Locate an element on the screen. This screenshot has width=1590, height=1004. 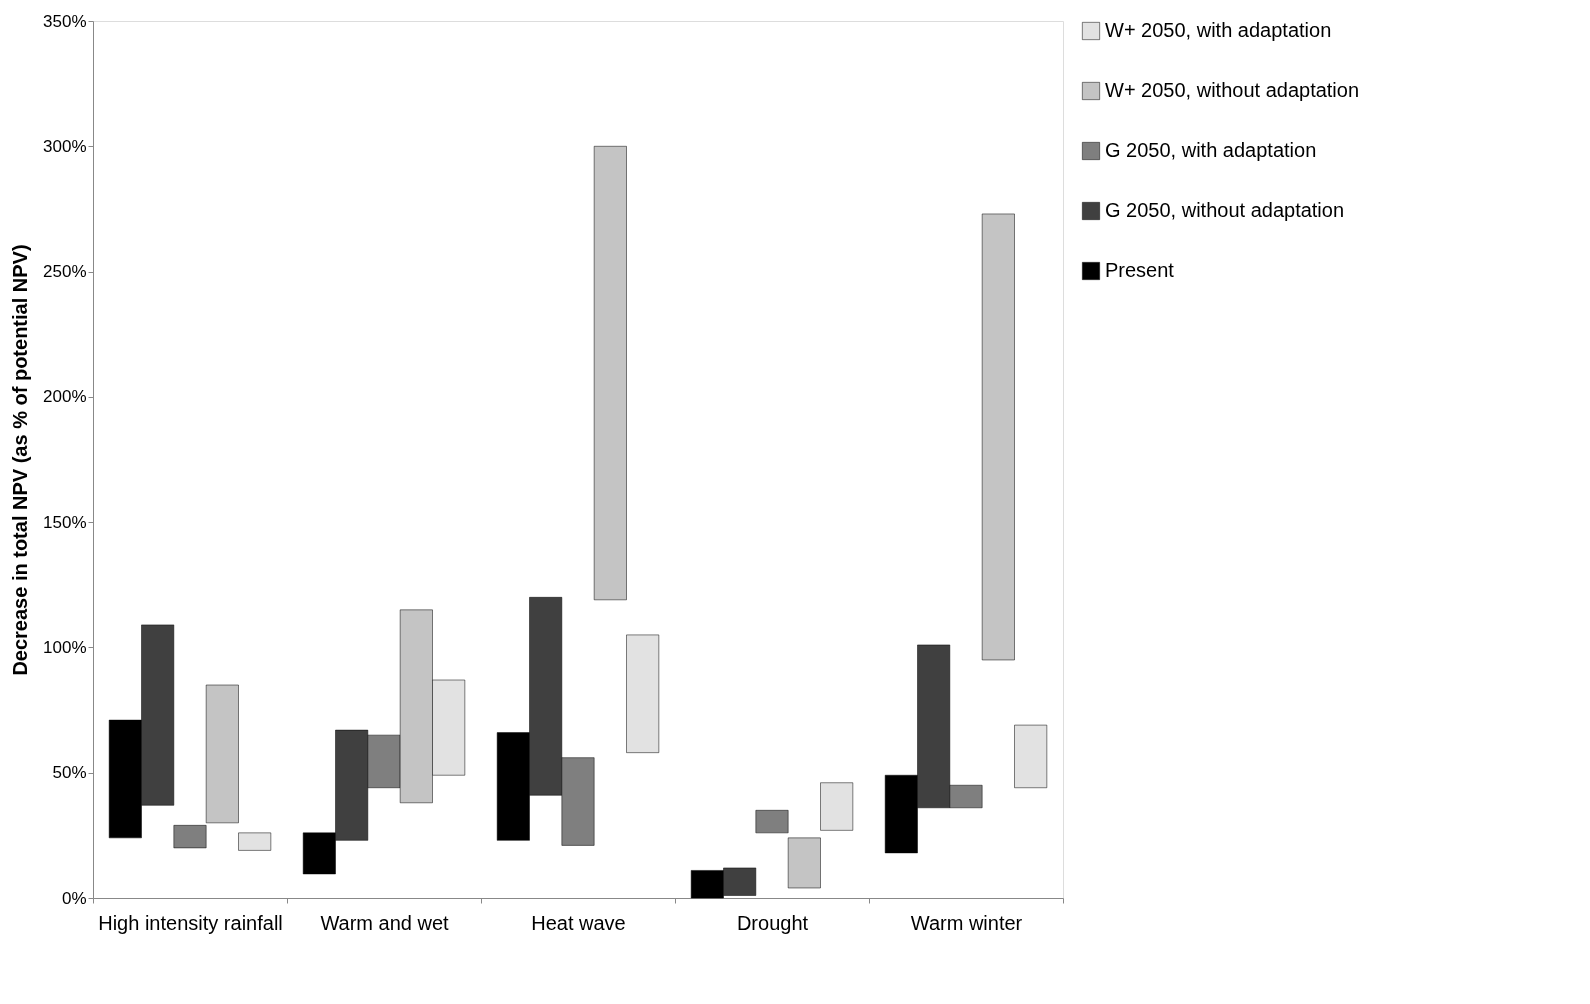
legend-label: W+ 2050, without adaptation is located at coordinates (1232, 90).